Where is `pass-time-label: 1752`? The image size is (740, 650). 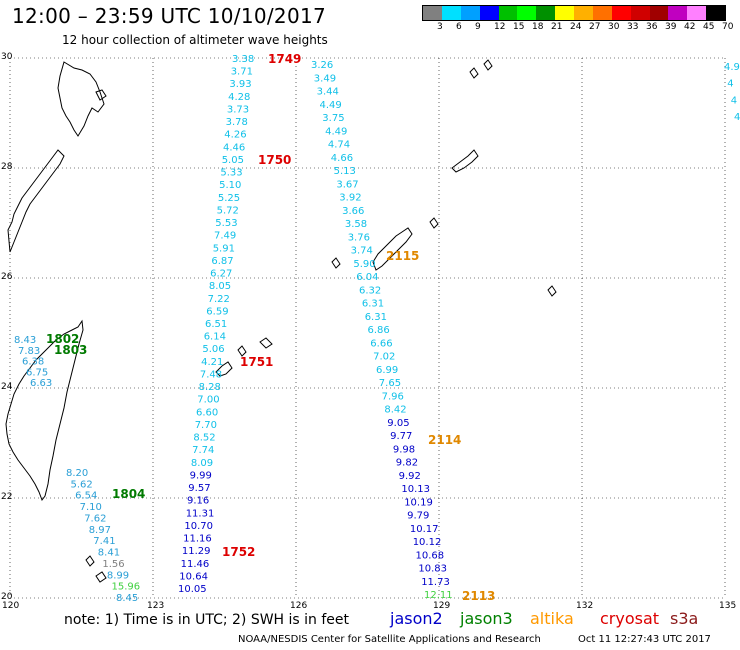
pass-time-label: 1752 is located at coordinates (238, 552).